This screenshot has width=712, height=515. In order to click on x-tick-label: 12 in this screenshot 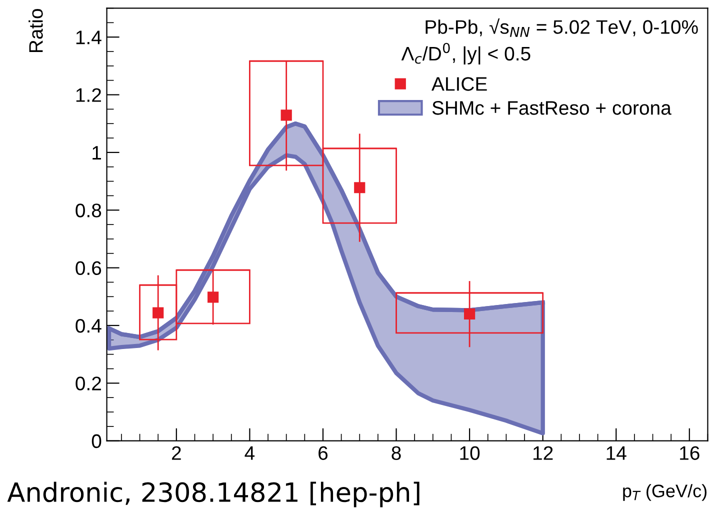, I will do `click(543, 453)`.